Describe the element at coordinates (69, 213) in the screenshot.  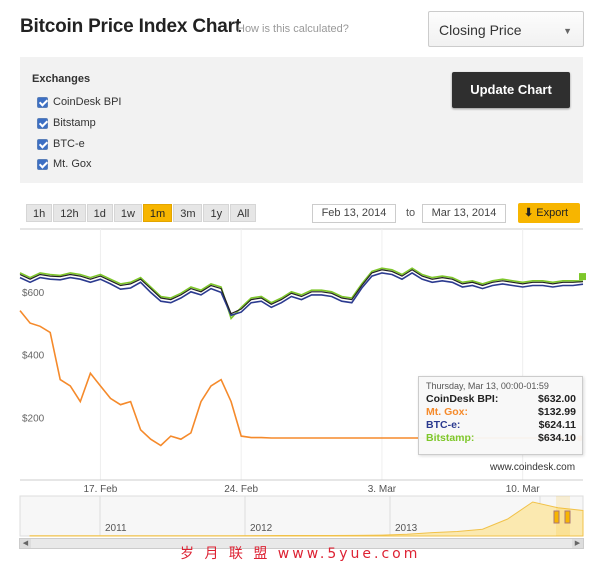
I see `range-button-12h: 12h` at that location.